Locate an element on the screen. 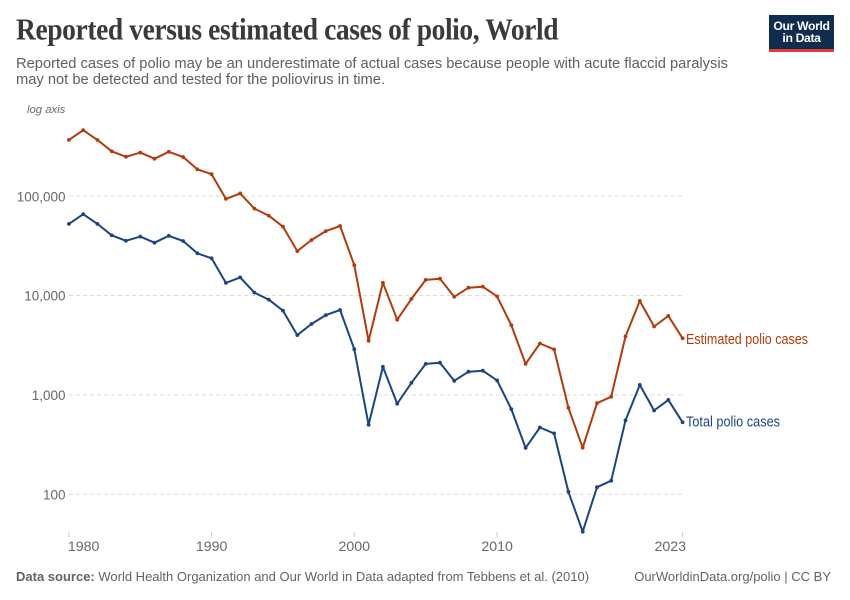 This screenshot has width=850, height=600. svg-text: 100 is located at coordinates (54, 495).